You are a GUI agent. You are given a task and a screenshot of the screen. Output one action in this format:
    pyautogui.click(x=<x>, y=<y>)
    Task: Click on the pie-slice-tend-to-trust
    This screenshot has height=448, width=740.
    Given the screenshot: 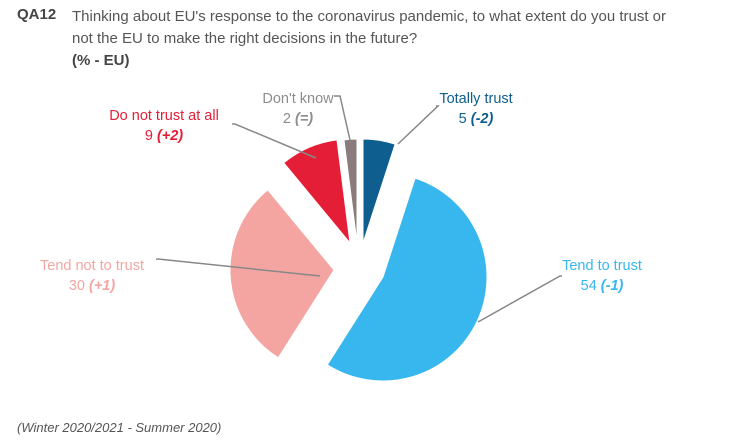 What is the action you would take?
    pyautogui.click(x=407, y=279)
    